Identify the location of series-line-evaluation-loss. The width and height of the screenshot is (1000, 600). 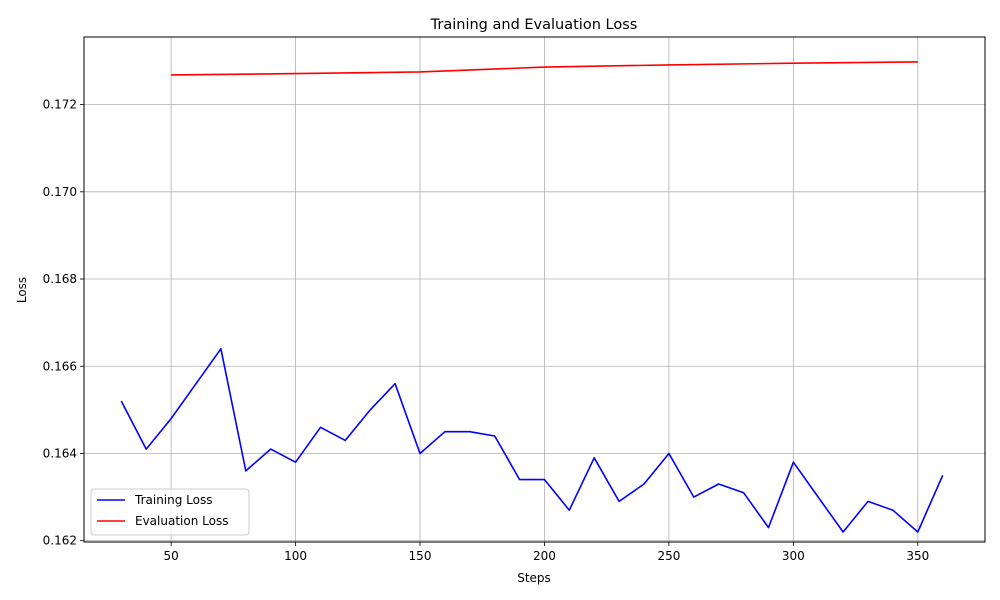
(544, 68).